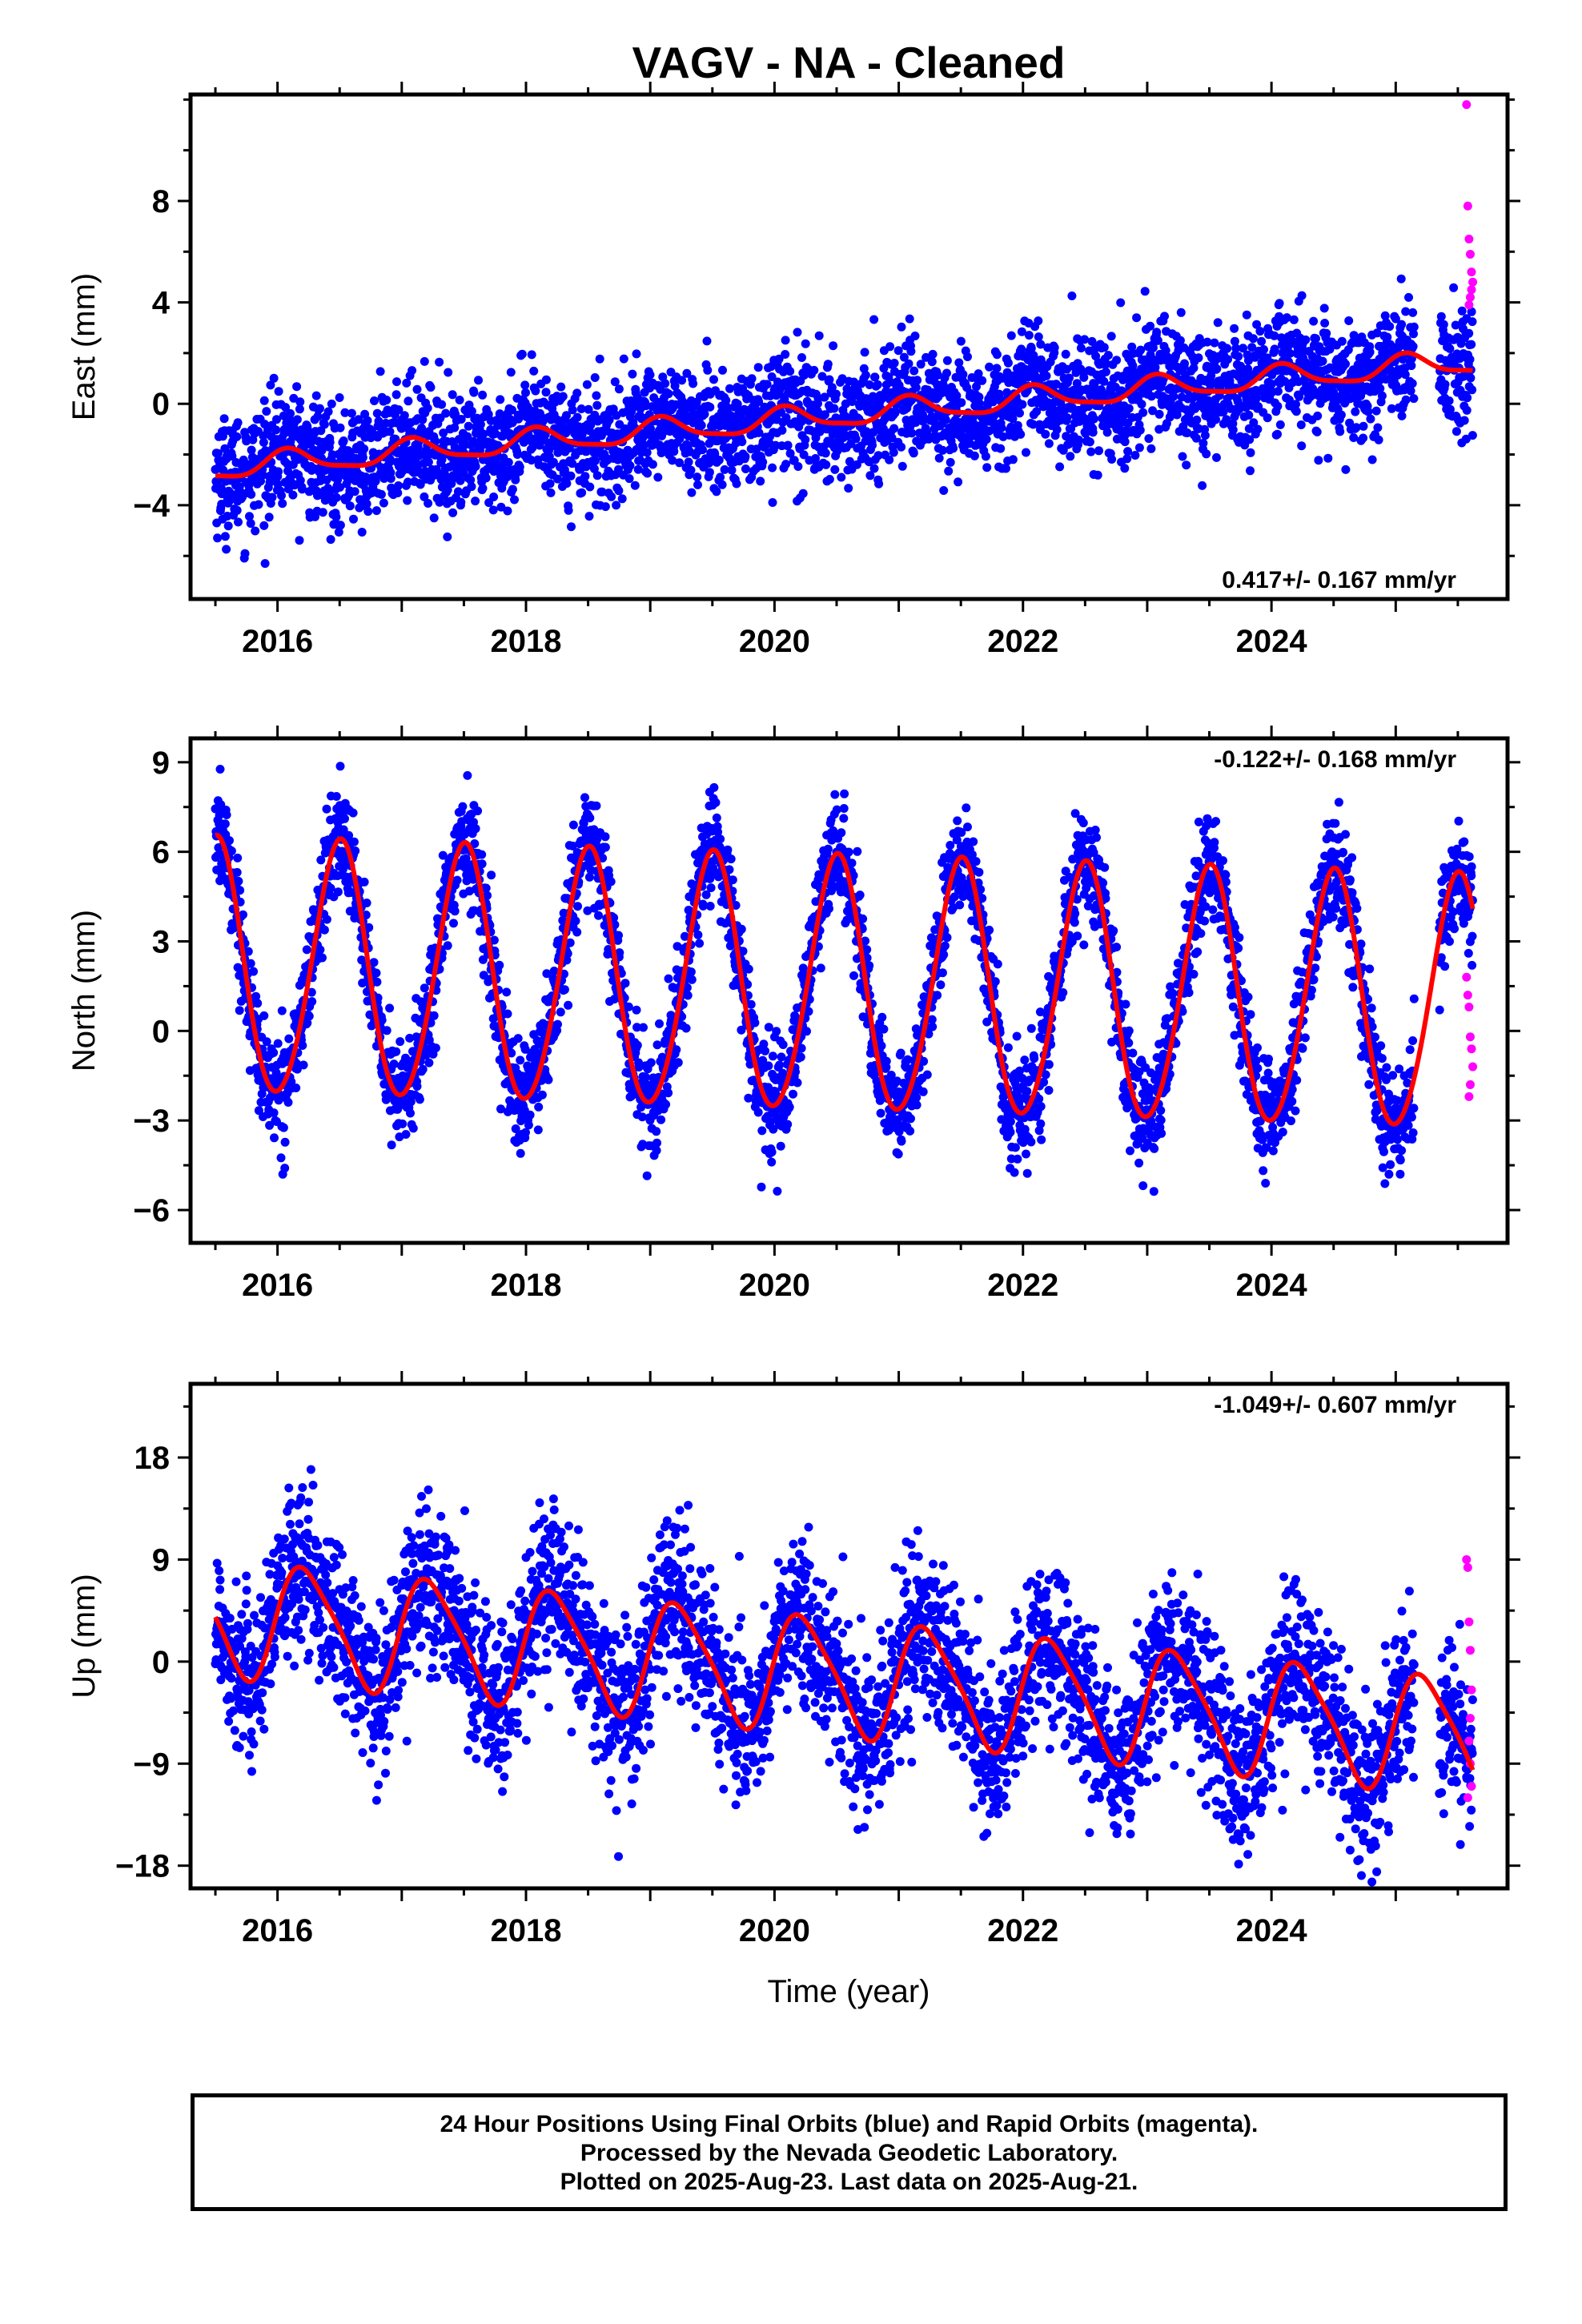 The width and height of the screenshot is (1582, 2324). Describe the element at coordinates (526, 641) in the screenshot. I see `x-tick-label: 2018` at that location.